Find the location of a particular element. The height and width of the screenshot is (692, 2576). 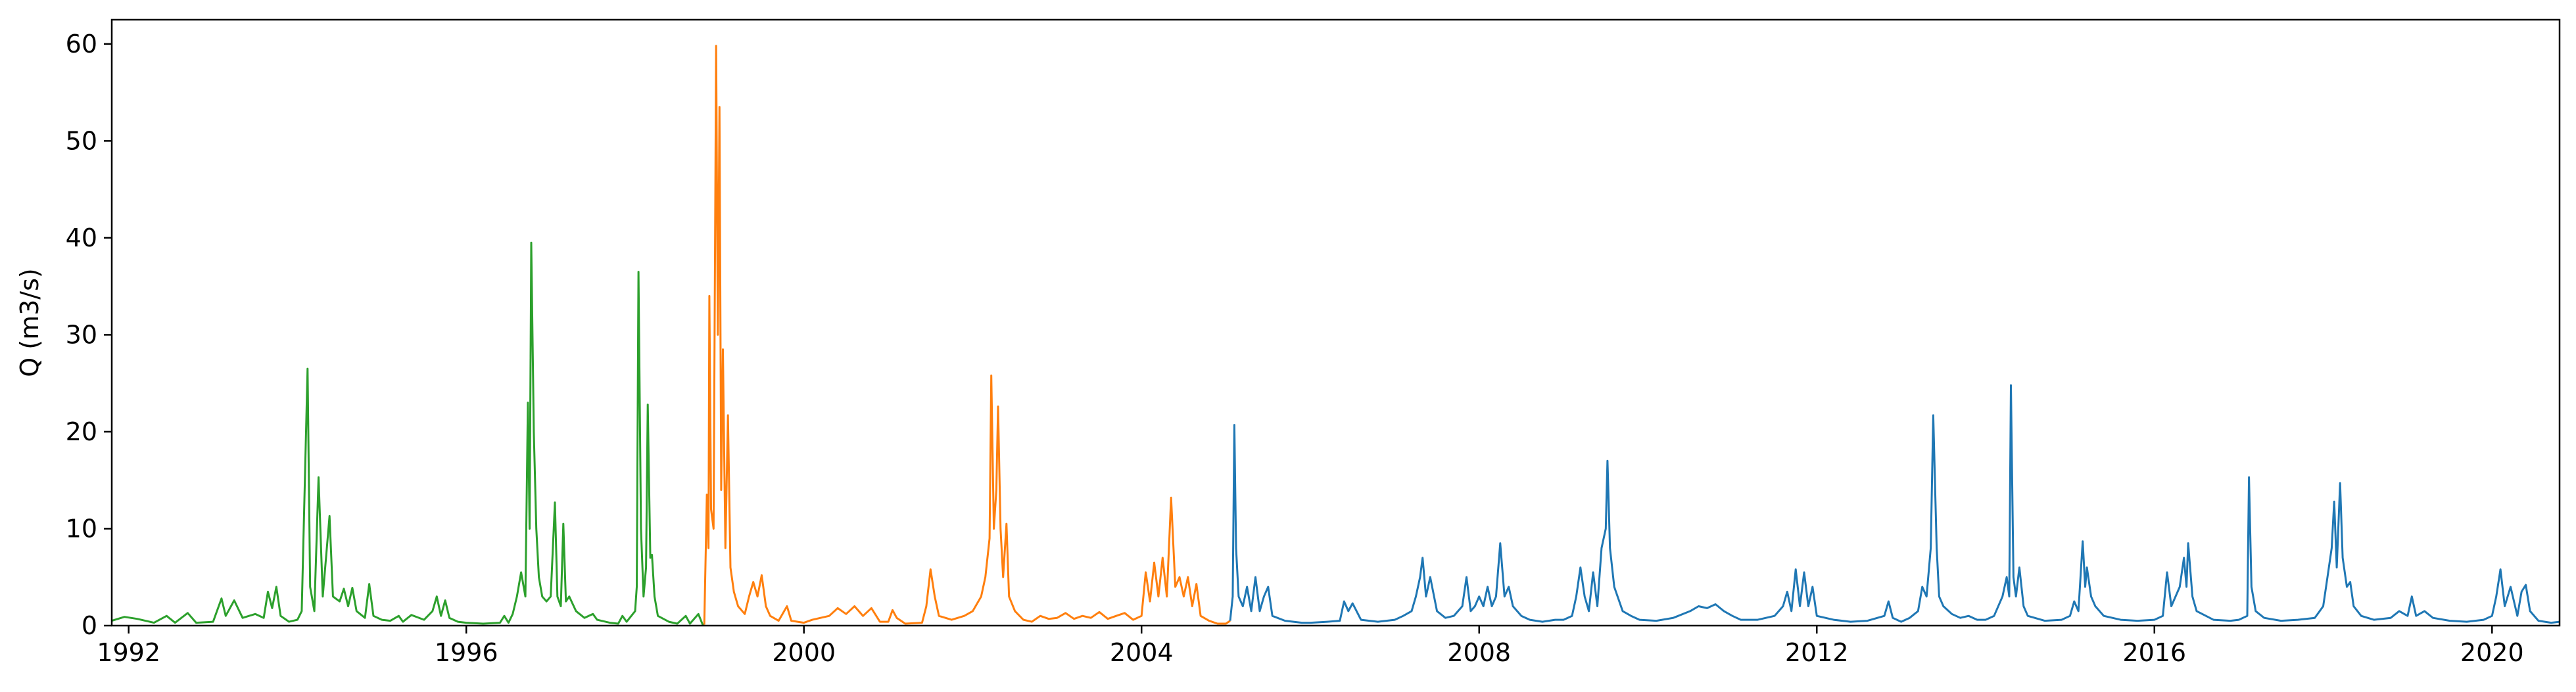

x-tick-label: 2012 is located at coordinates (1817, 652).